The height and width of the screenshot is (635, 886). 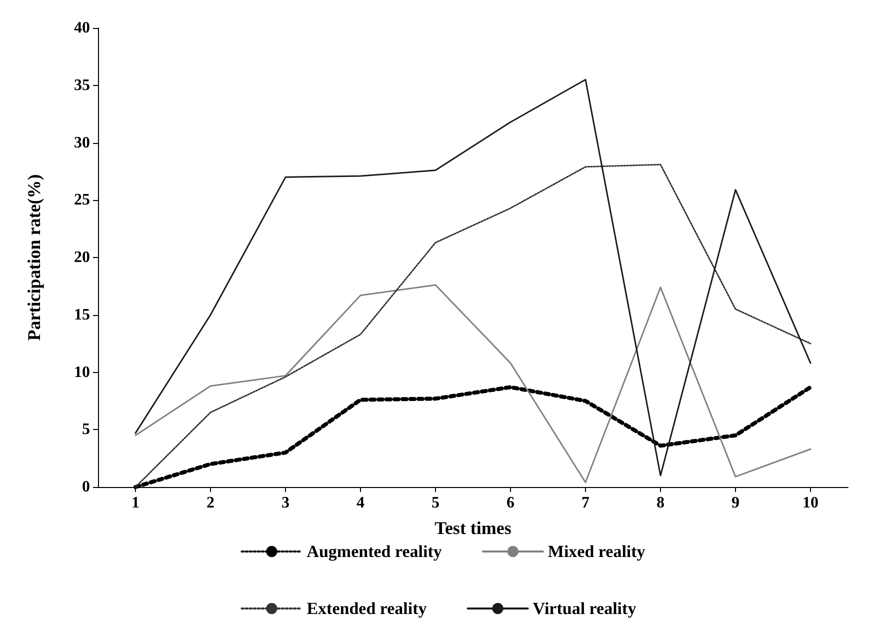 What do you see at coordinates (34, 257) in the screenshot?
I see `y-axis-title: Participation rate(%)` at bounding box center [34, 257].